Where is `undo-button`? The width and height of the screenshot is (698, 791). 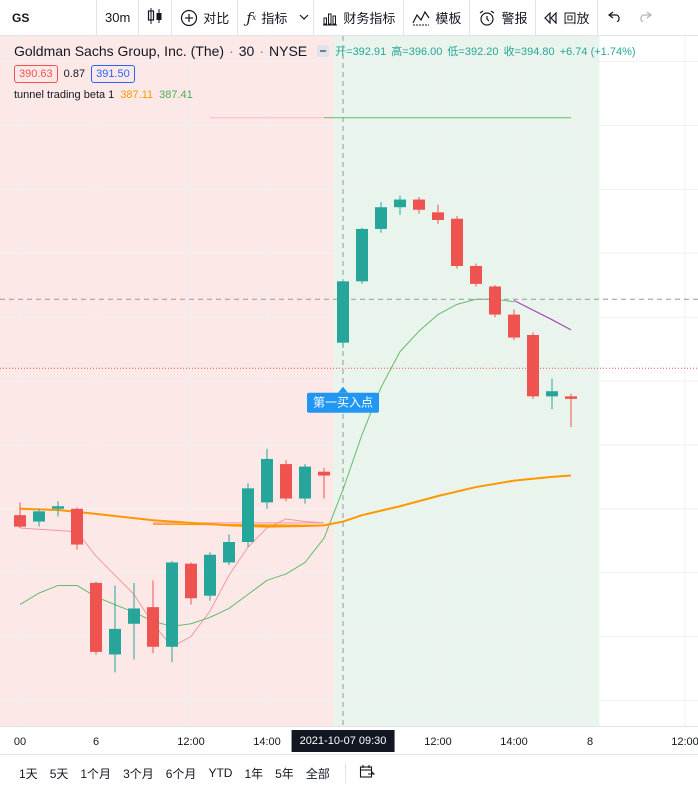
undo-button is located at coordinates (614, 18).